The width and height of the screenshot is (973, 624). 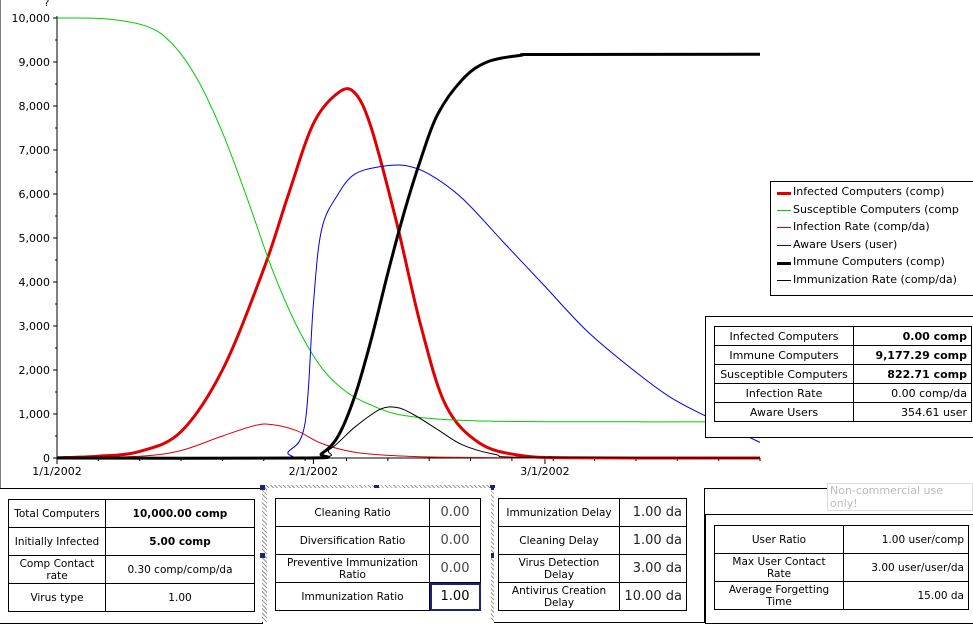 What do you see at coordinates (352, 568) in the screenshot?
I see `parameter-label: Preventive Immunization Ratio` at bounding box center [352, 568].